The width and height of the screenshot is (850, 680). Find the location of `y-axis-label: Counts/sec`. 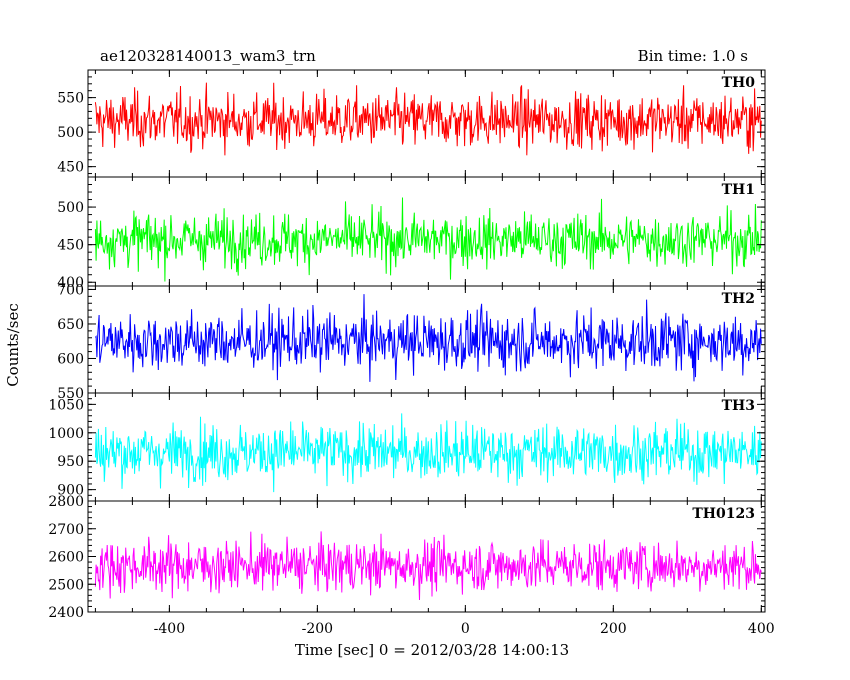

y-axis-label: Counts/sec is located at coordinates (13, 345).